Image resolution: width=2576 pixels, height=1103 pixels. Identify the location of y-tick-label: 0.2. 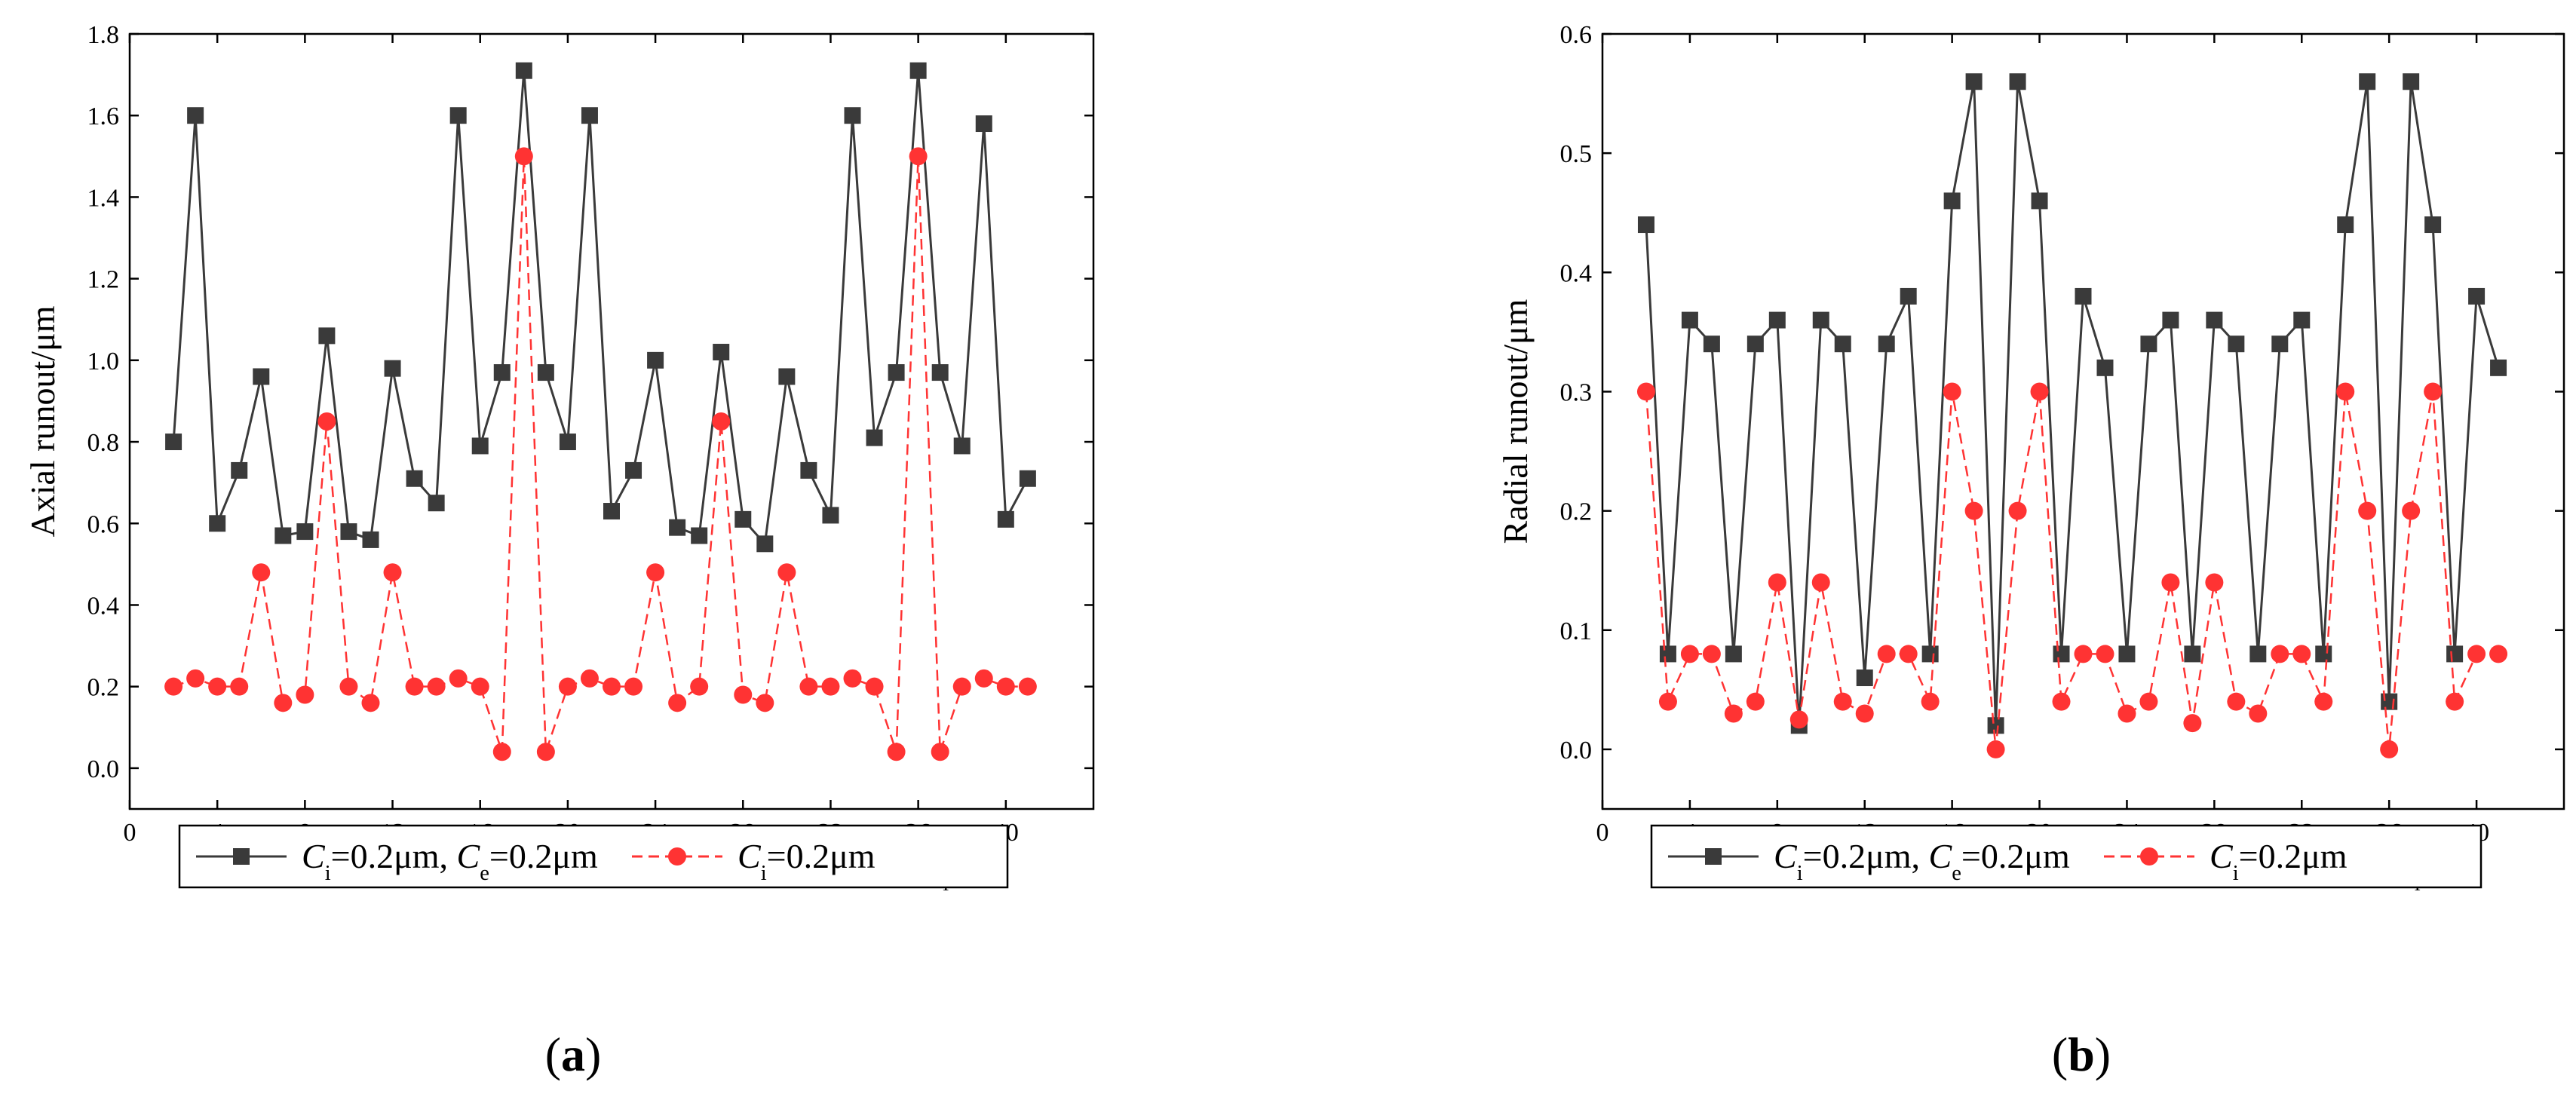
(1576, 512).